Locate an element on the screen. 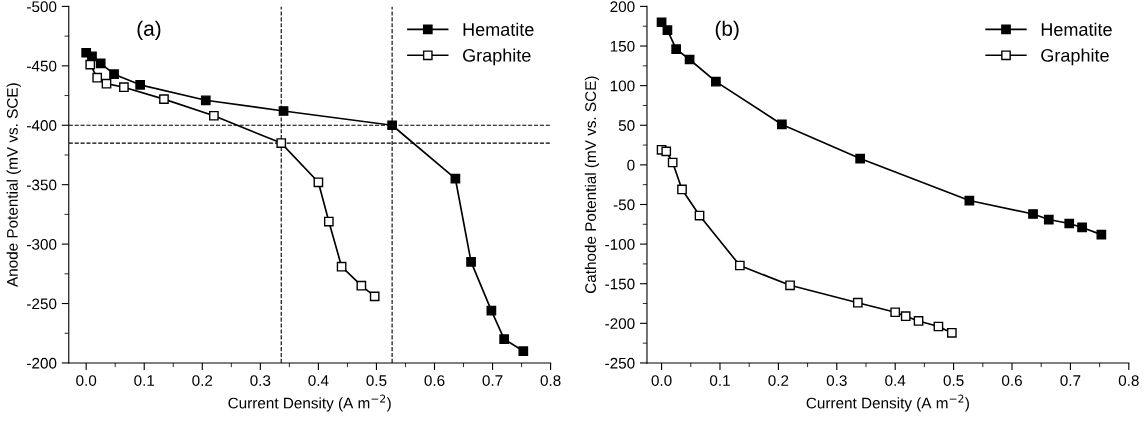 Image resolution: width=1146 pixels, height=427 pixels. y-tick-label: 200 is located at coordinates (622, 7).